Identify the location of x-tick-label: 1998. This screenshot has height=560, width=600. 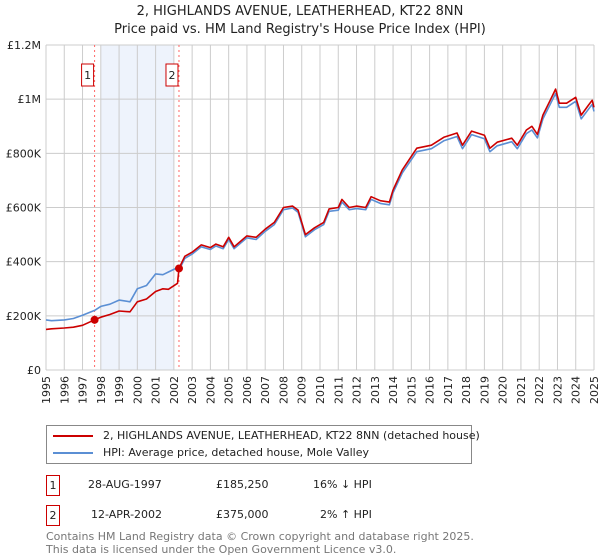
(101, 390).